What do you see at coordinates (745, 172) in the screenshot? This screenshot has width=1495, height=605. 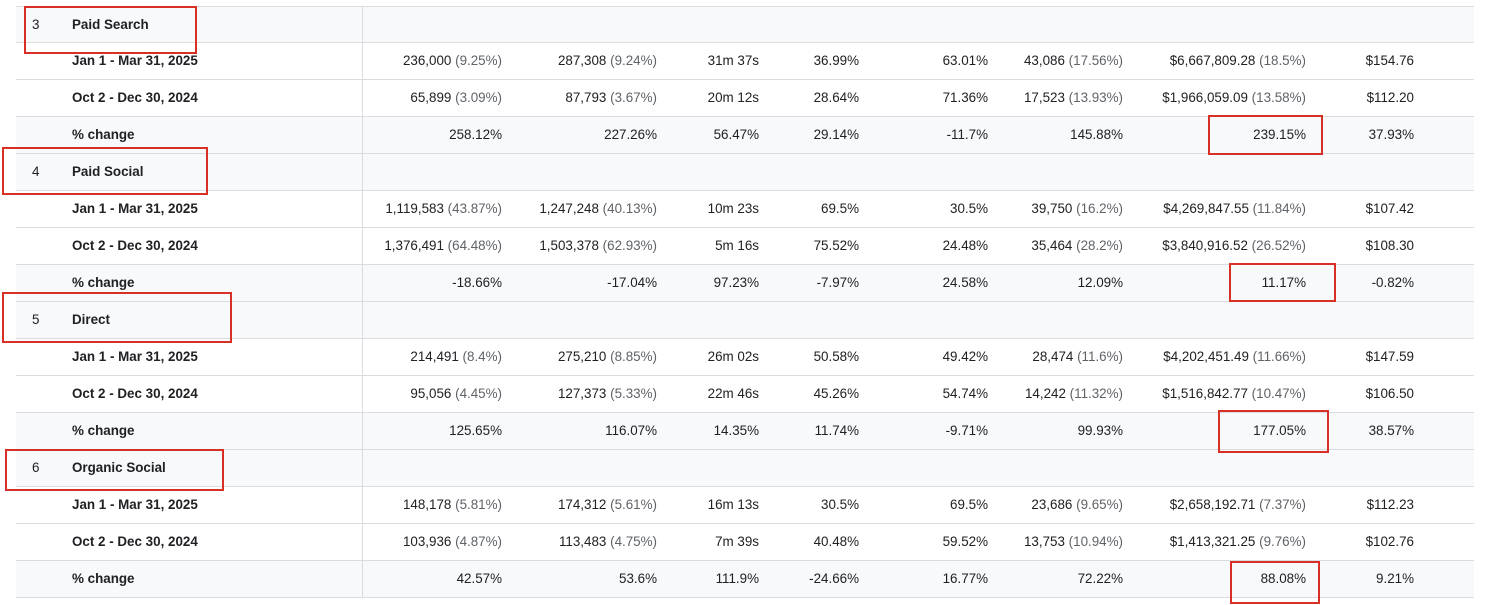 I see `channel-group-header: 4 Paid Social` at bounding box center [745, 172].